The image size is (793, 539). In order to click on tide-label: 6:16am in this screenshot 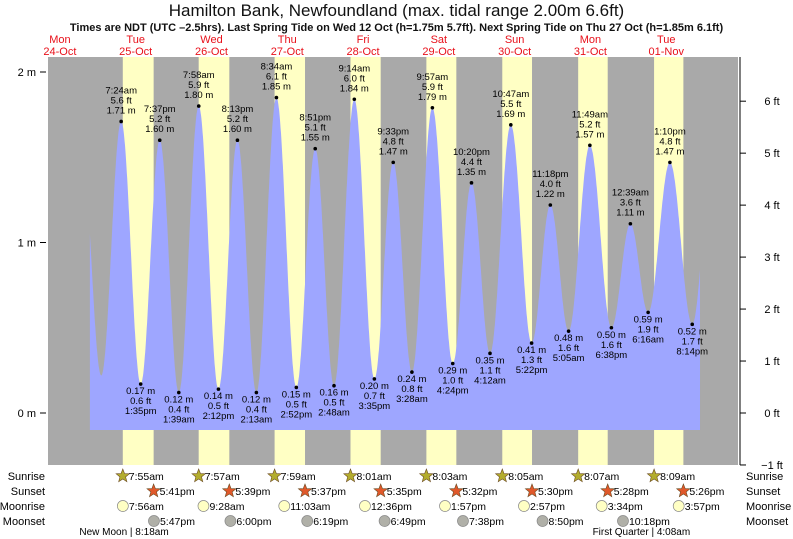, I will do `click(648, 339)`.